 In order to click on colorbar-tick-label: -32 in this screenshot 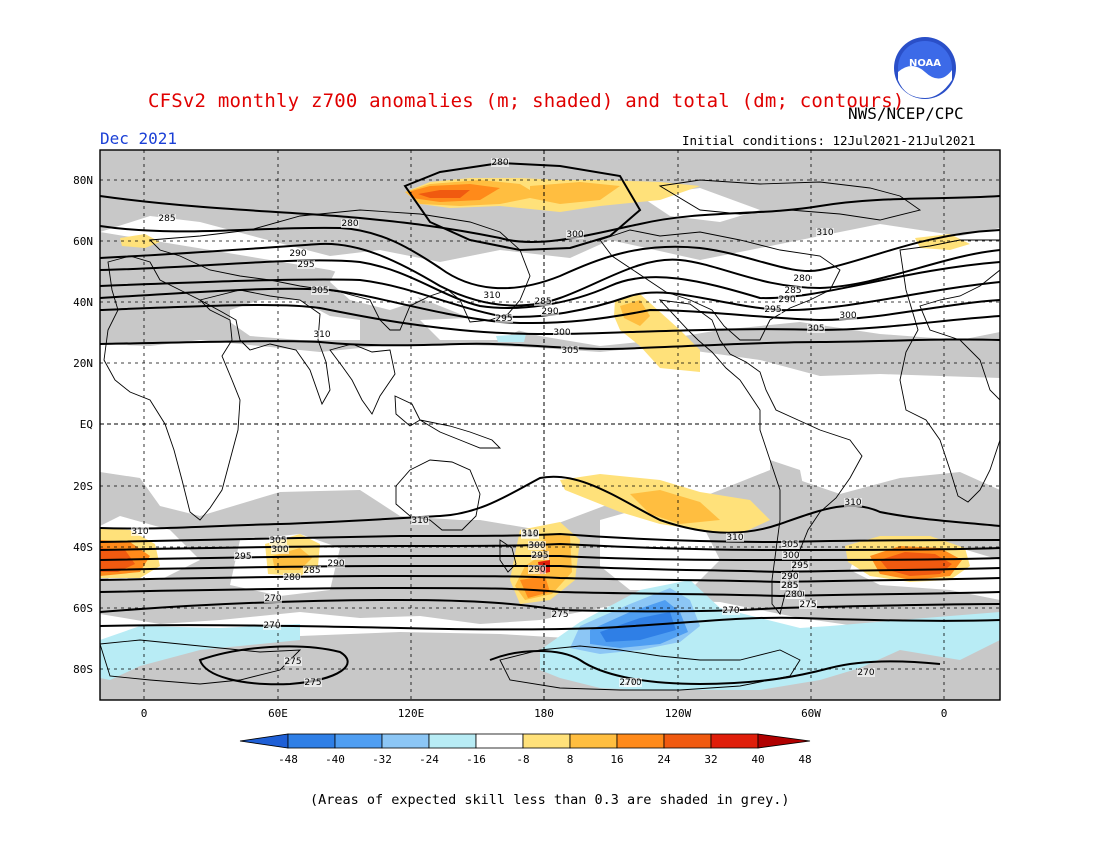, I will do `click(382, 759)`.